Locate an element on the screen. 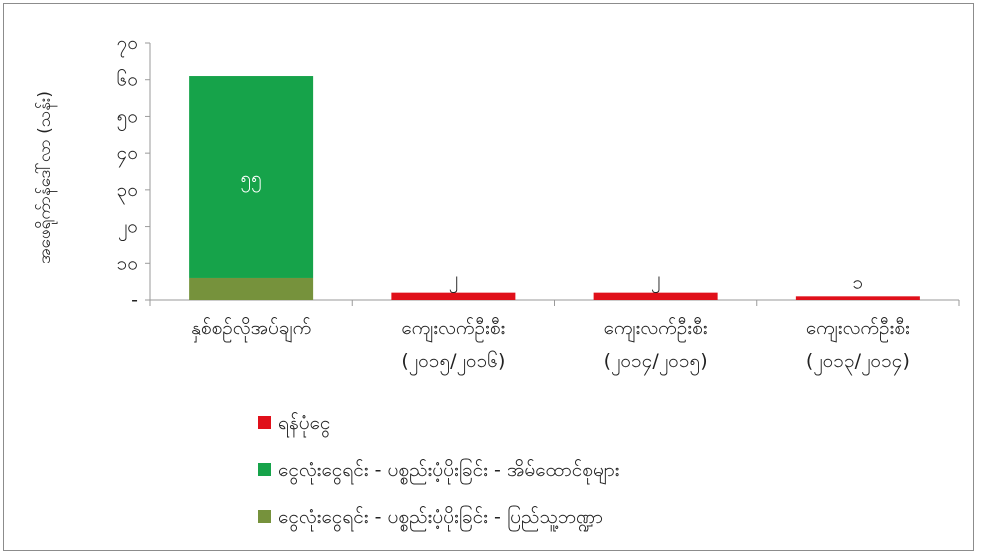 The height and width of the screenshot is (556, 981). x-category-label: (၂၀၁၃/၂၀၁၄) is located at coordinates (858, 363).